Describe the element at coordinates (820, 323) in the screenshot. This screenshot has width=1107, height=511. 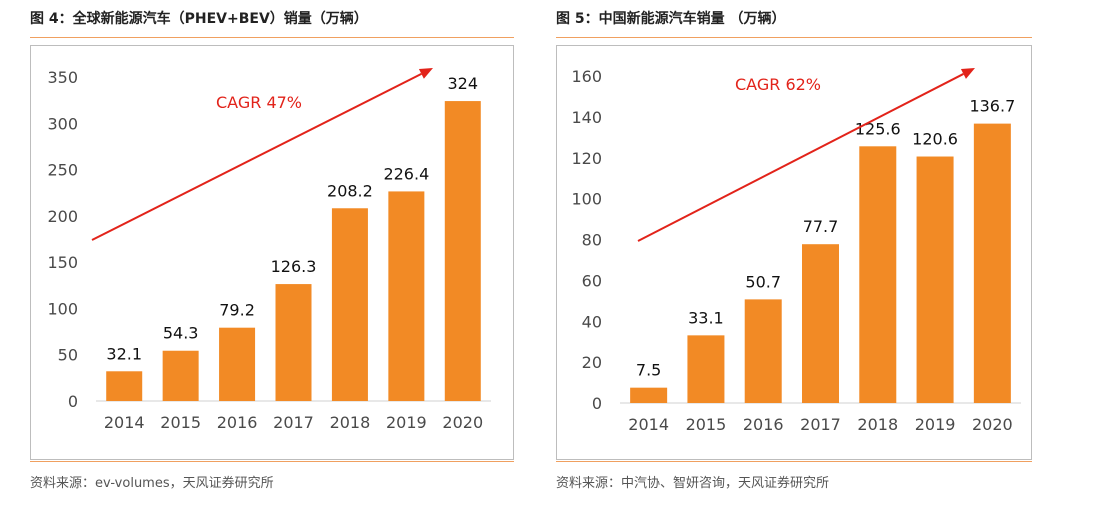
I see `chart-2-bar-2017` at that location.